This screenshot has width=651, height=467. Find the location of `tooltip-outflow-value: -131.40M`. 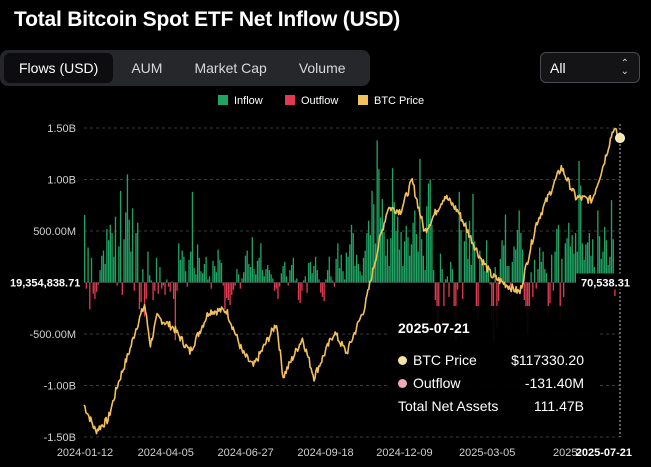

tooltip-outflow-value: -131.40M is located at coordinates (554, 383).